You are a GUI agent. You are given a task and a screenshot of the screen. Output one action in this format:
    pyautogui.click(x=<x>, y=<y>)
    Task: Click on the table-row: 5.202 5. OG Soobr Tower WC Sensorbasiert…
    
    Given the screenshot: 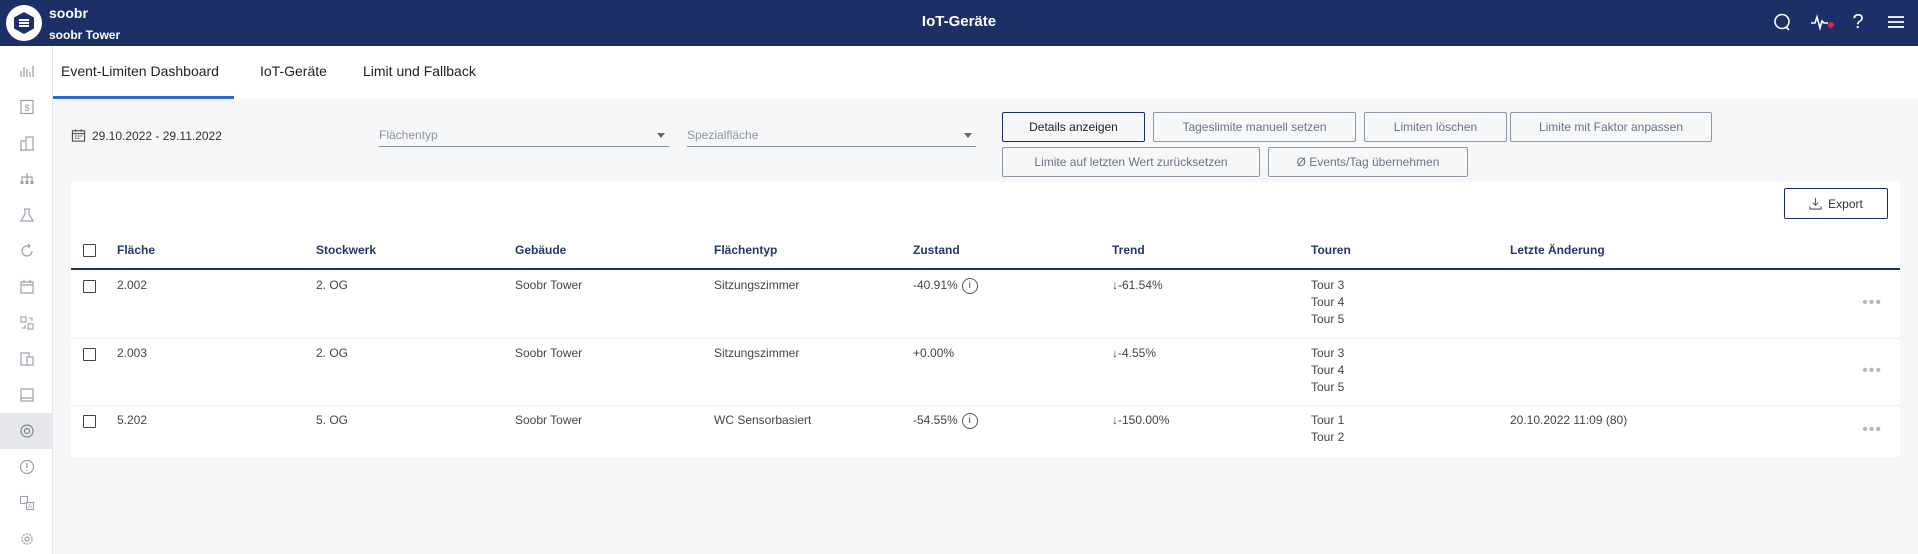 What is the action you would take?
    pyautogui.click(x=985, y=431)
    